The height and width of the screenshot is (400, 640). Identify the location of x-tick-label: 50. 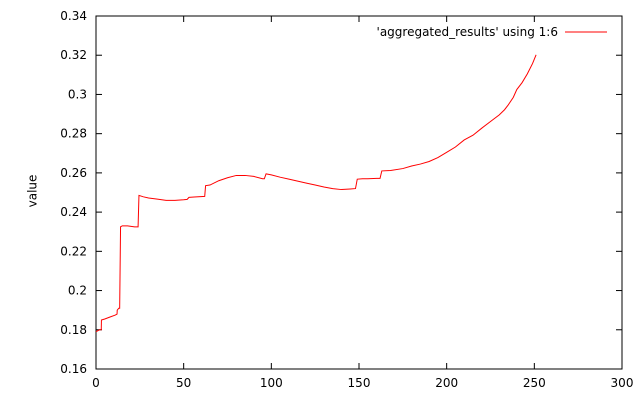
(183, 383).